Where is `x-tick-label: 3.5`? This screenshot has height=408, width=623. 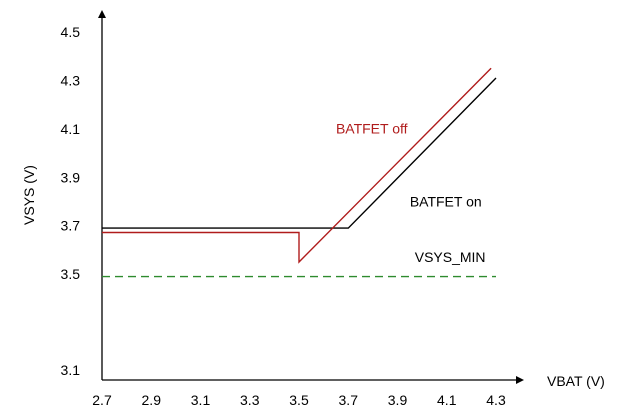
x-tick-label: 3.5 is located at coordinates (299, 400).